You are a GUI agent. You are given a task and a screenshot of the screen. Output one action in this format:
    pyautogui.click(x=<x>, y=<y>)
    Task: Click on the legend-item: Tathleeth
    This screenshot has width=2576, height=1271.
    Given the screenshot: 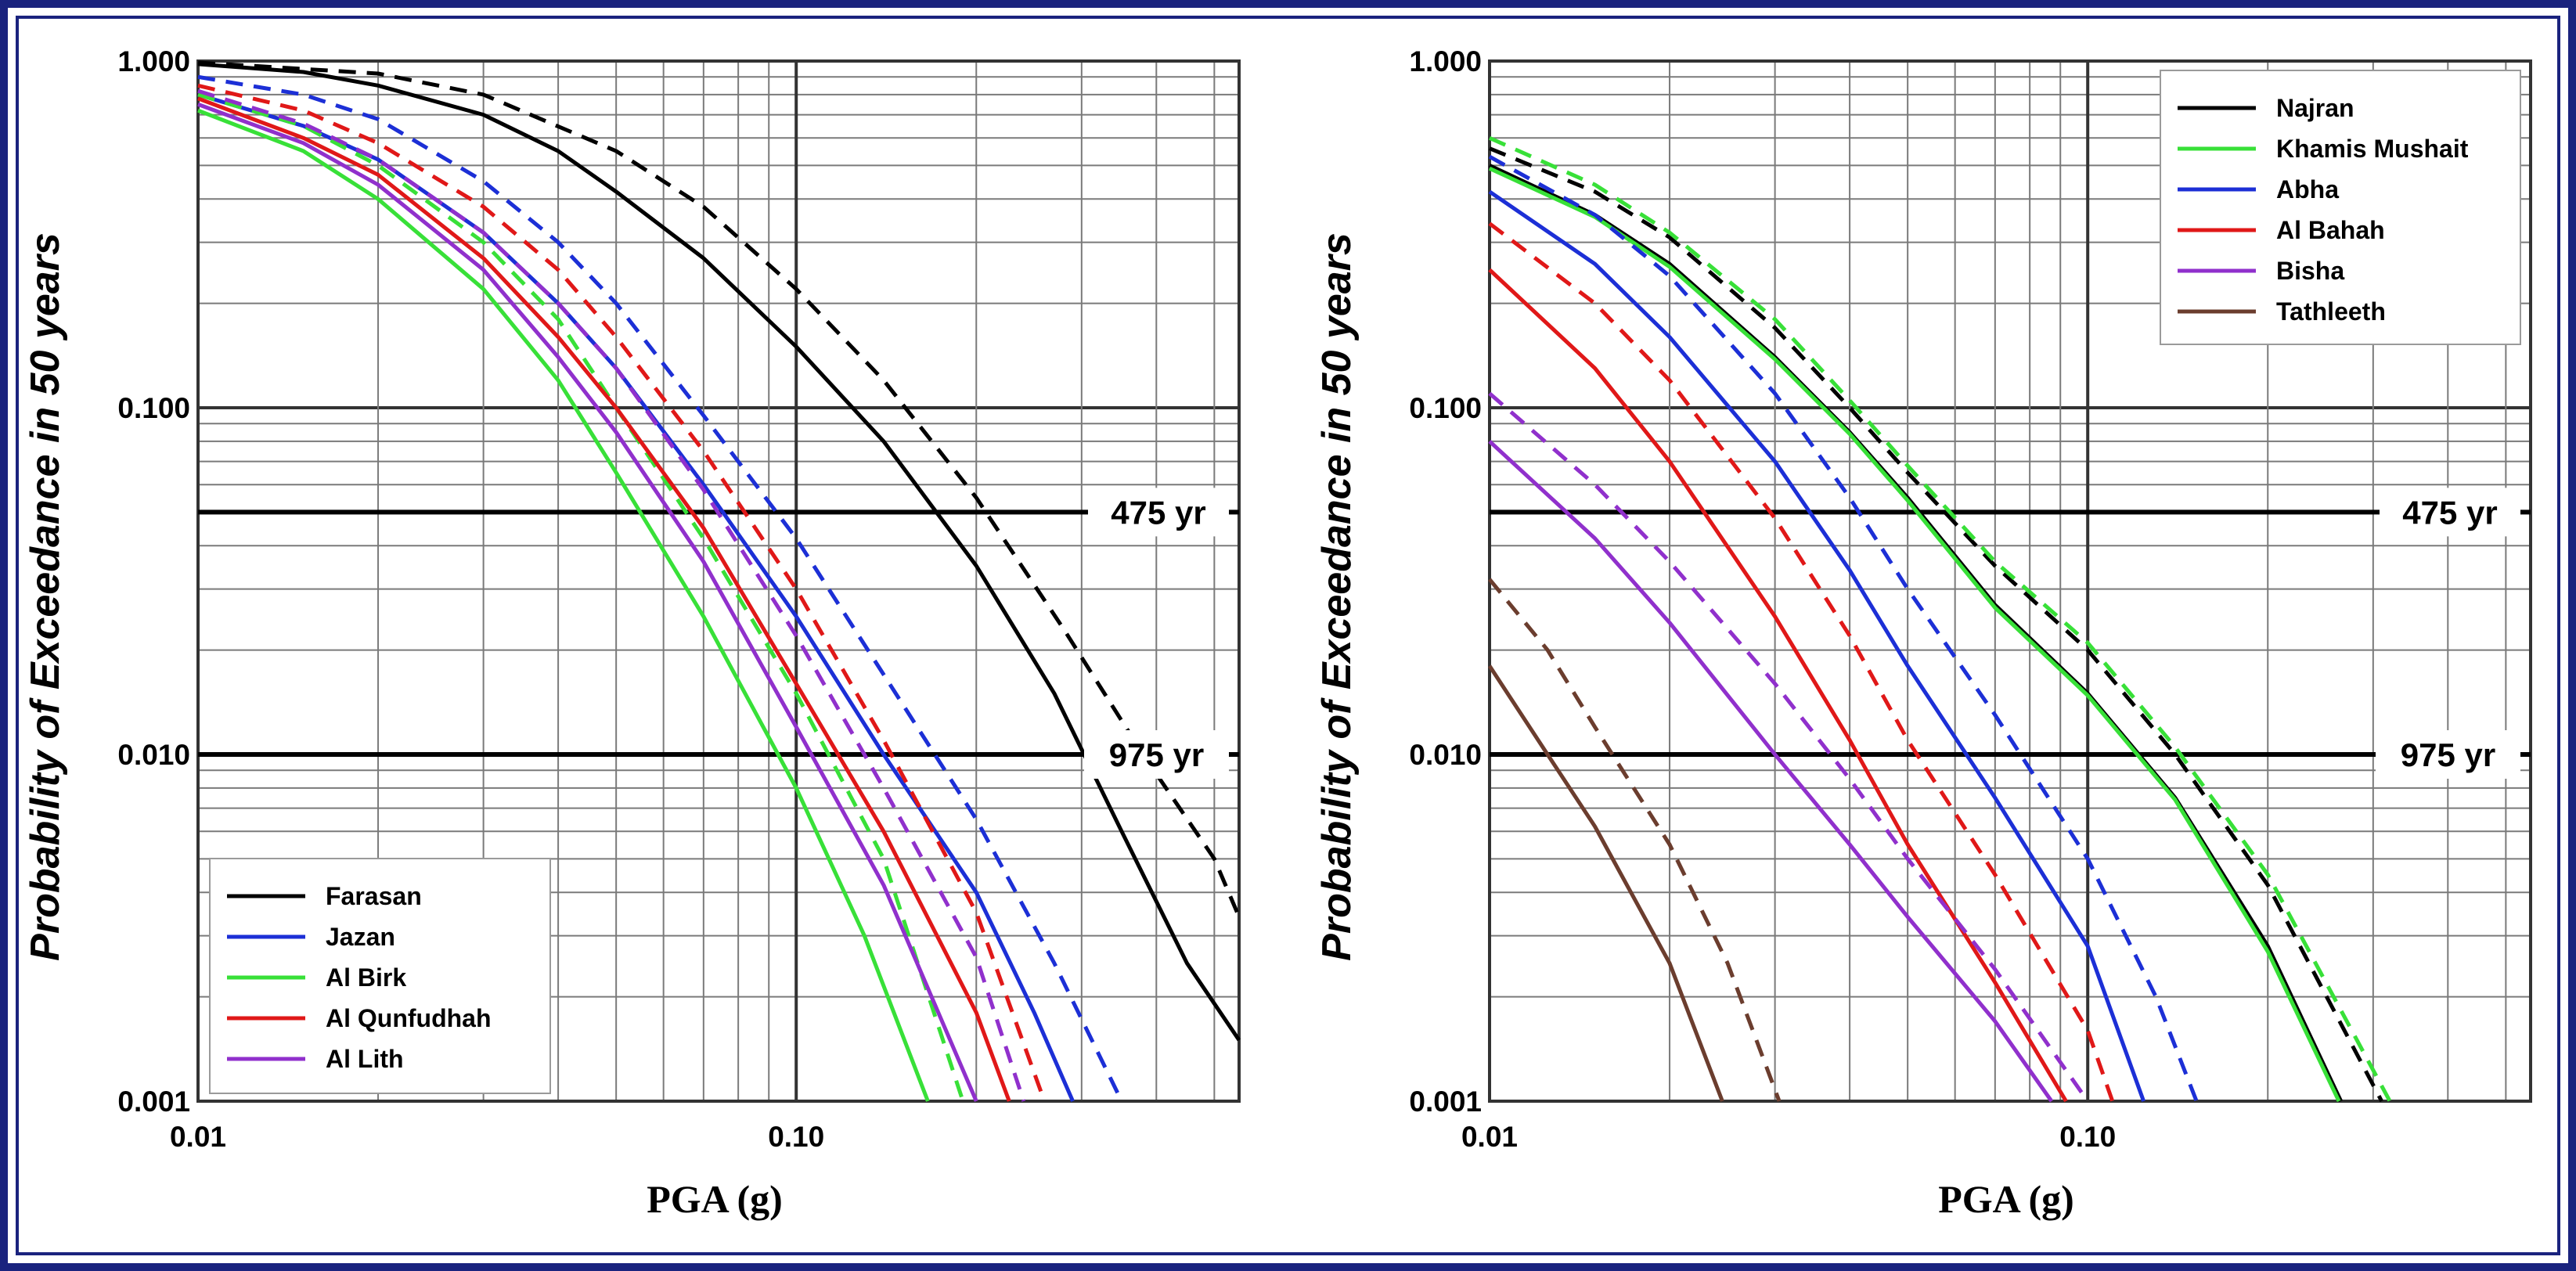 What is the action you would take?
    pyautogui.click(x=2282, y=312)
    